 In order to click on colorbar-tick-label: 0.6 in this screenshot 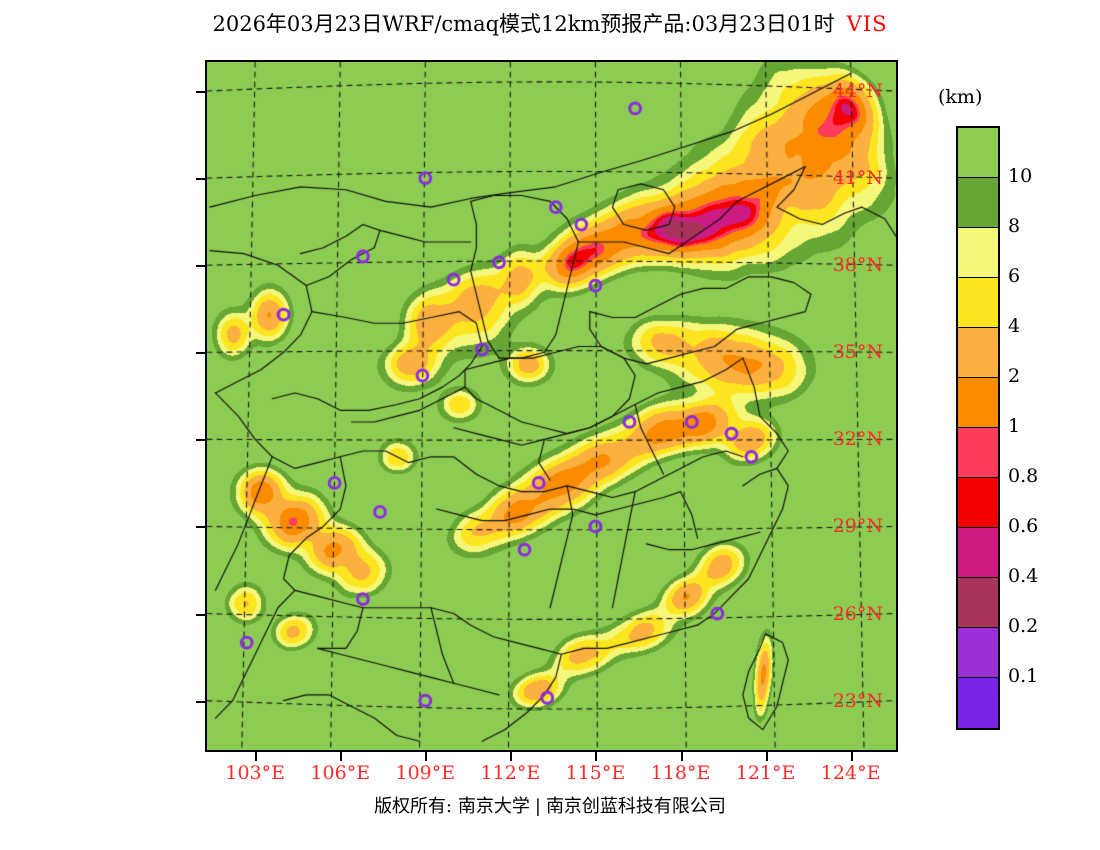, I will do `click(1023, 526)`.